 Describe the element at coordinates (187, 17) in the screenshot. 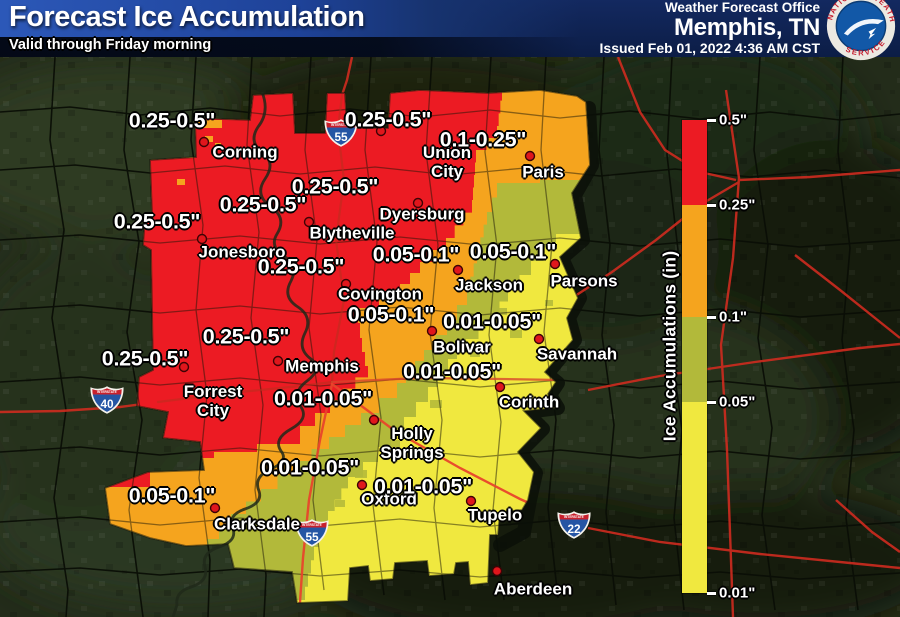

I see `page-title: Forecast Ice Accumulation` at that location.